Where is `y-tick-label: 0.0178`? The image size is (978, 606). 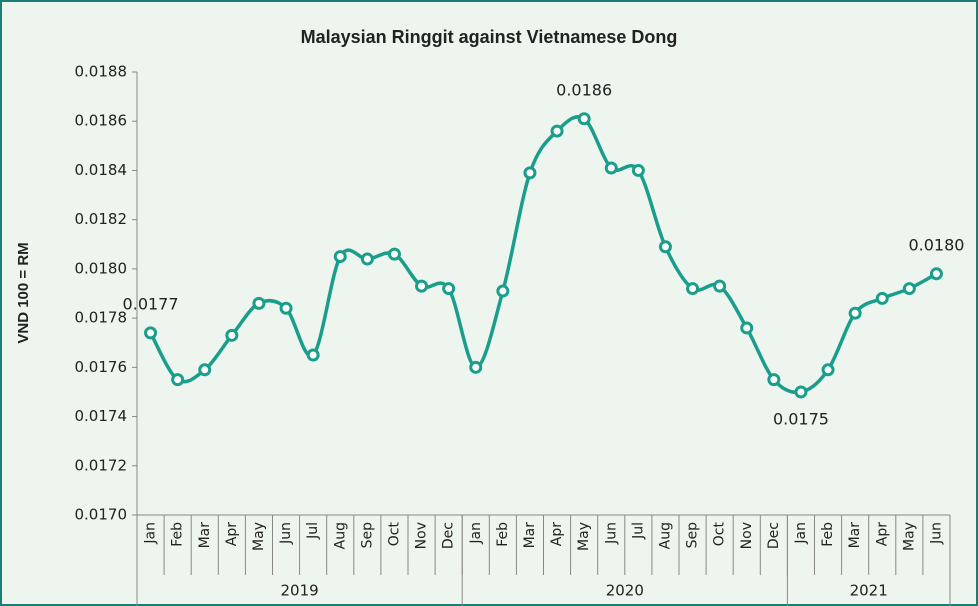
y-tick-label: 0.0178 is located at coordinates (101, 318).